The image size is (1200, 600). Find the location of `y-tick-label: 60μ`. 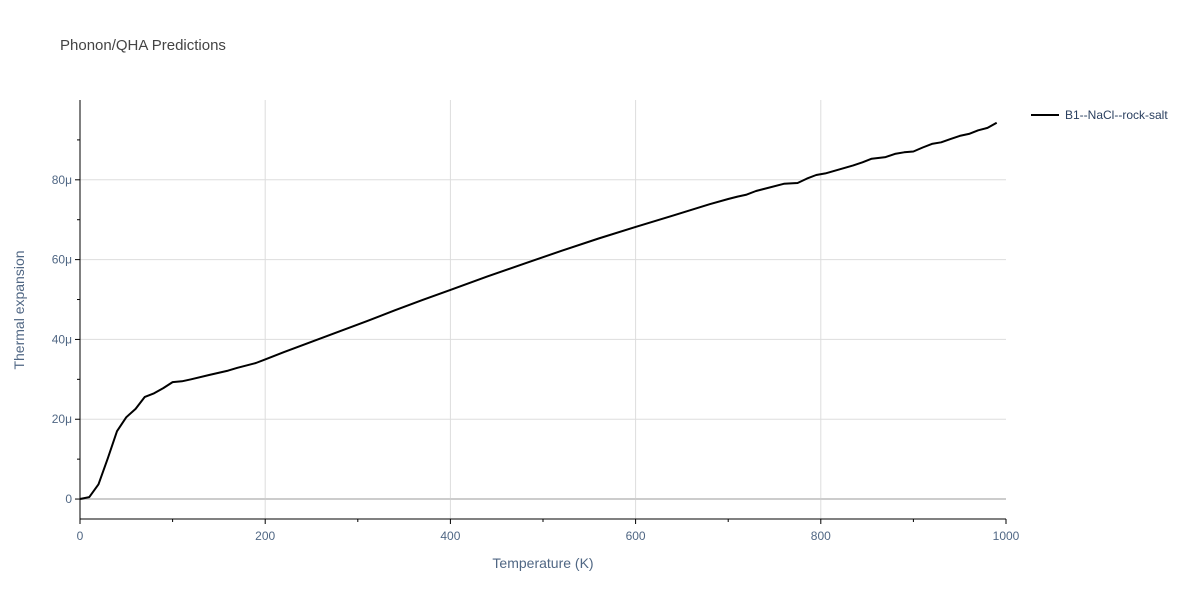

y-tick-label: 60μ is located at coordinates (62, 260).